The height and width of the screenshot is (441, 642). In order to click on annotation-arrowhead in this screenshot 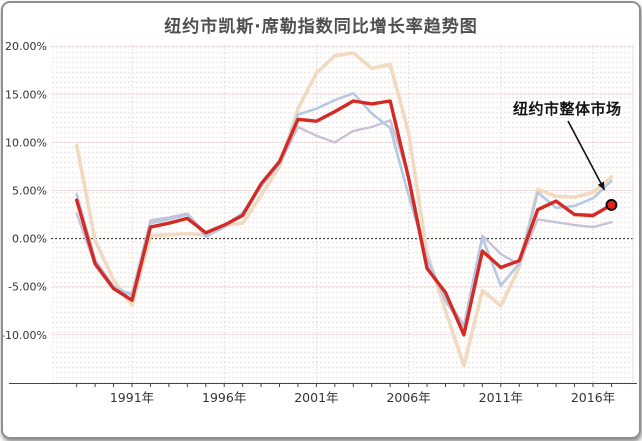, I will do `click(601, 185)`.